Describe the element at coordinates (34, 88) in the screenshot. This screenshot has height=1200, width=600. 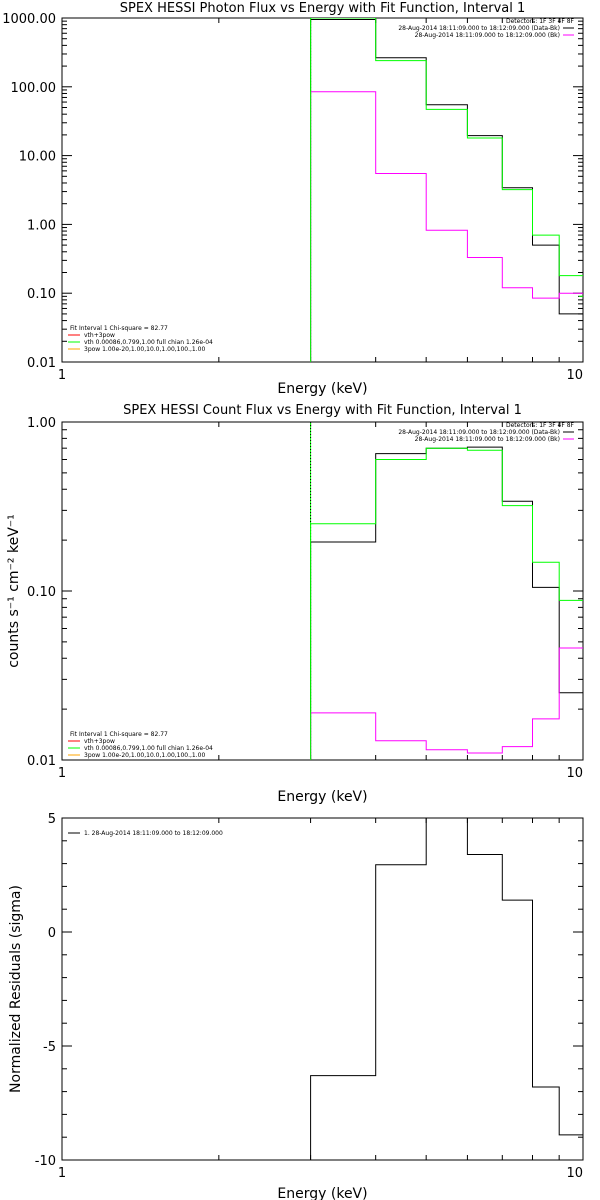
I see `y-tick-label: 100.00` at that location.